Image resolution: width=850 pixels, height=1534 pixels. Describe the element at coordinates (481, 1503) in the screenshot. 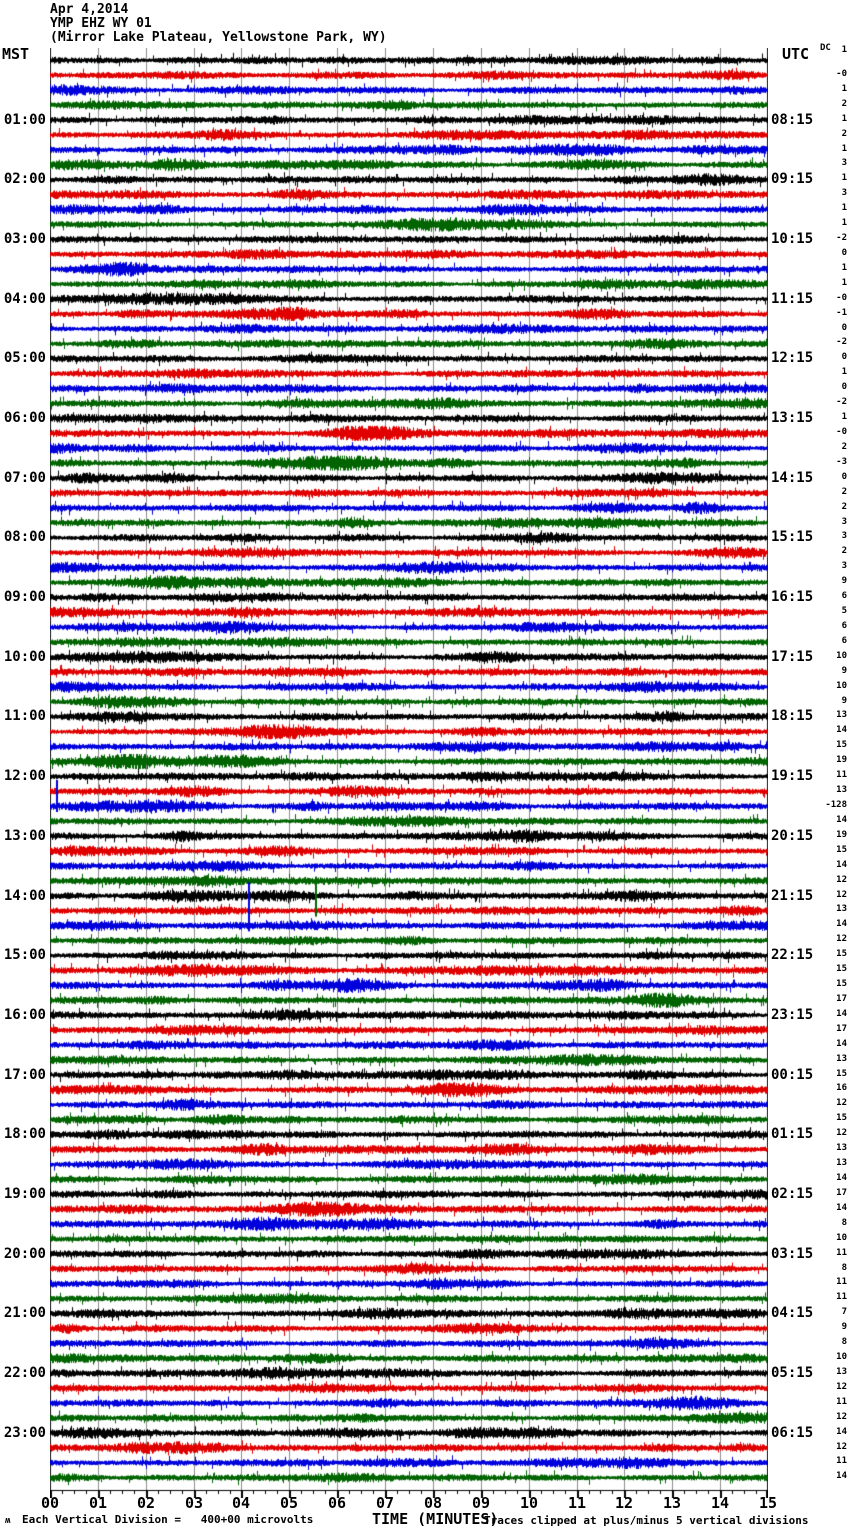

I see `x-tick-label: 09` at that location.